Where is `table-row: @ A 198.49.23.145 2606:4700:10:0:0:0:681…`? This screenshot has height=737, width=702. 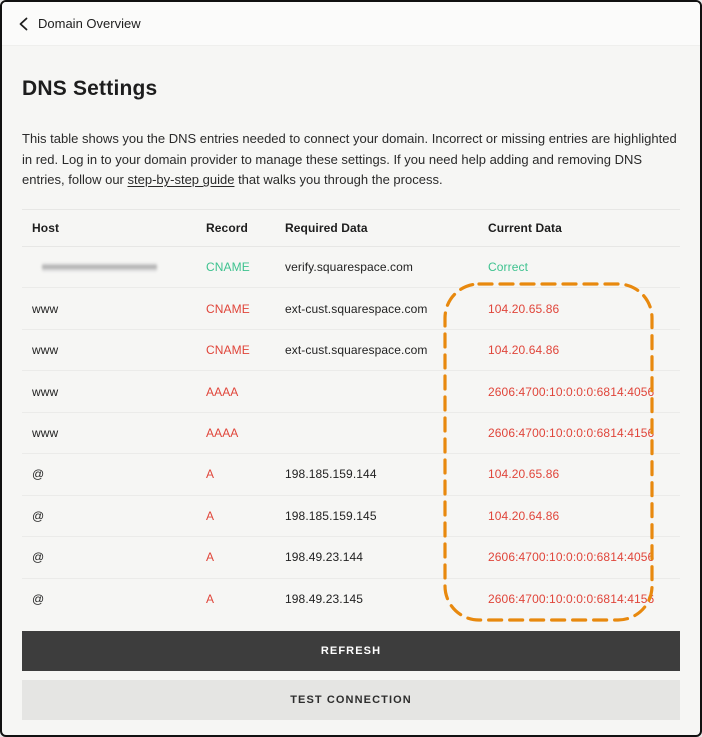
table-row: @ A 198.49.23.145 2606:4700:10:0:0:0:681… is located at coordinates (351, 599).